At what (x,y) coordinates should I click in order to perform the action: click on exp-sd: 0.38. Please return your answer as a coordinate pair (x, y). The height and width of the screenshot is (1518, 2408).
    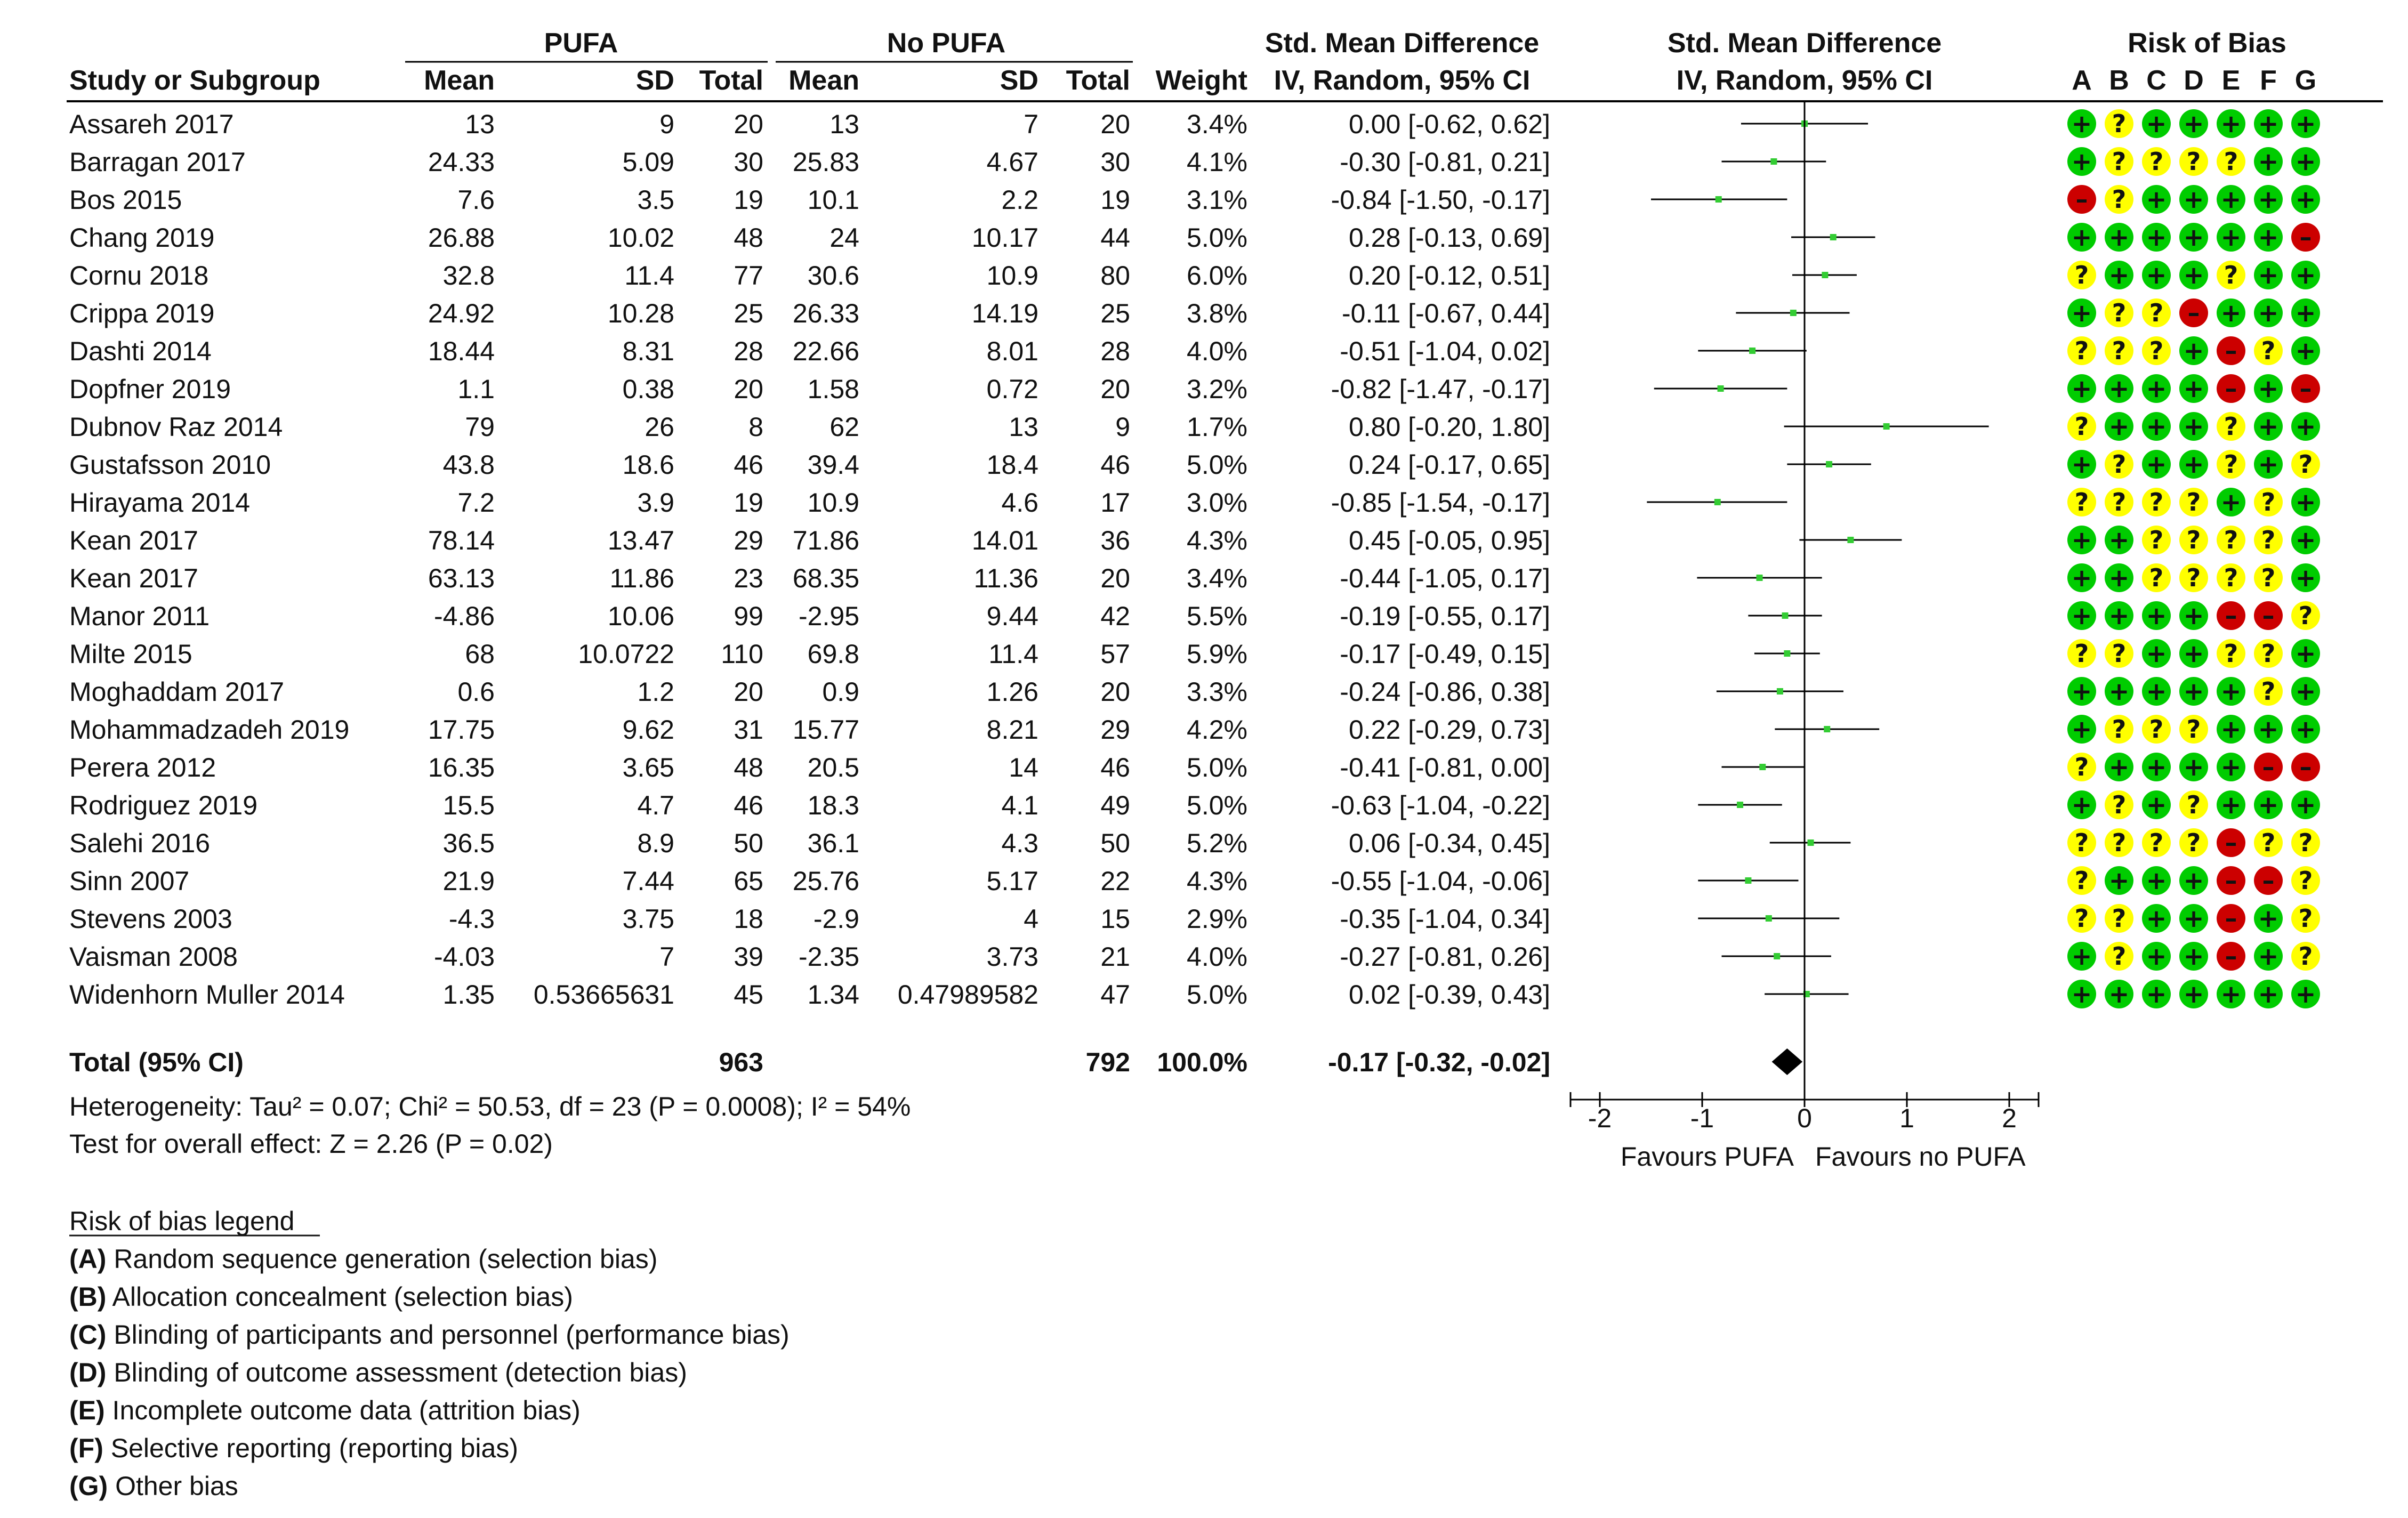
    Looking at the image, I should click on (648, 389).